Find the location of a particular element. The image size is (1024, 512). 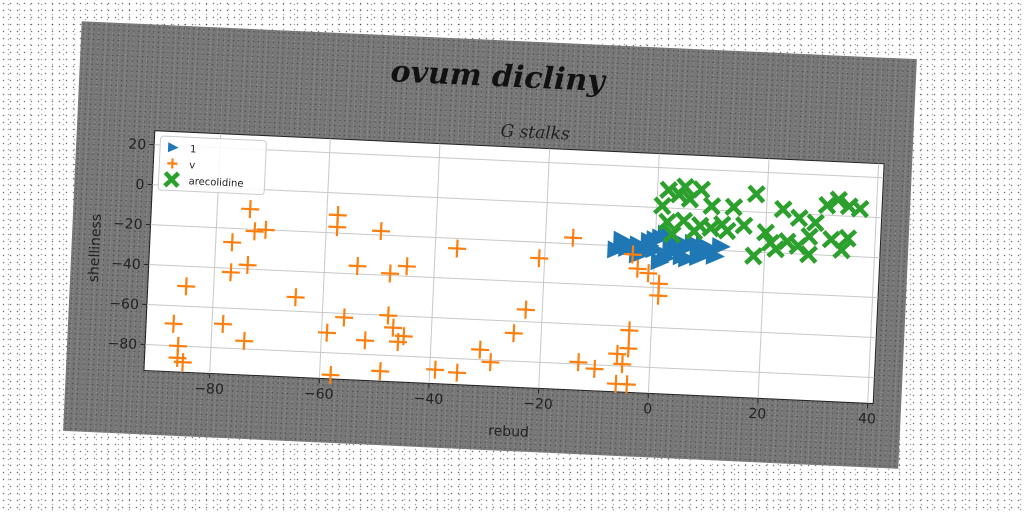

y-tick-label: −60 is located at coordinates (124, 304).